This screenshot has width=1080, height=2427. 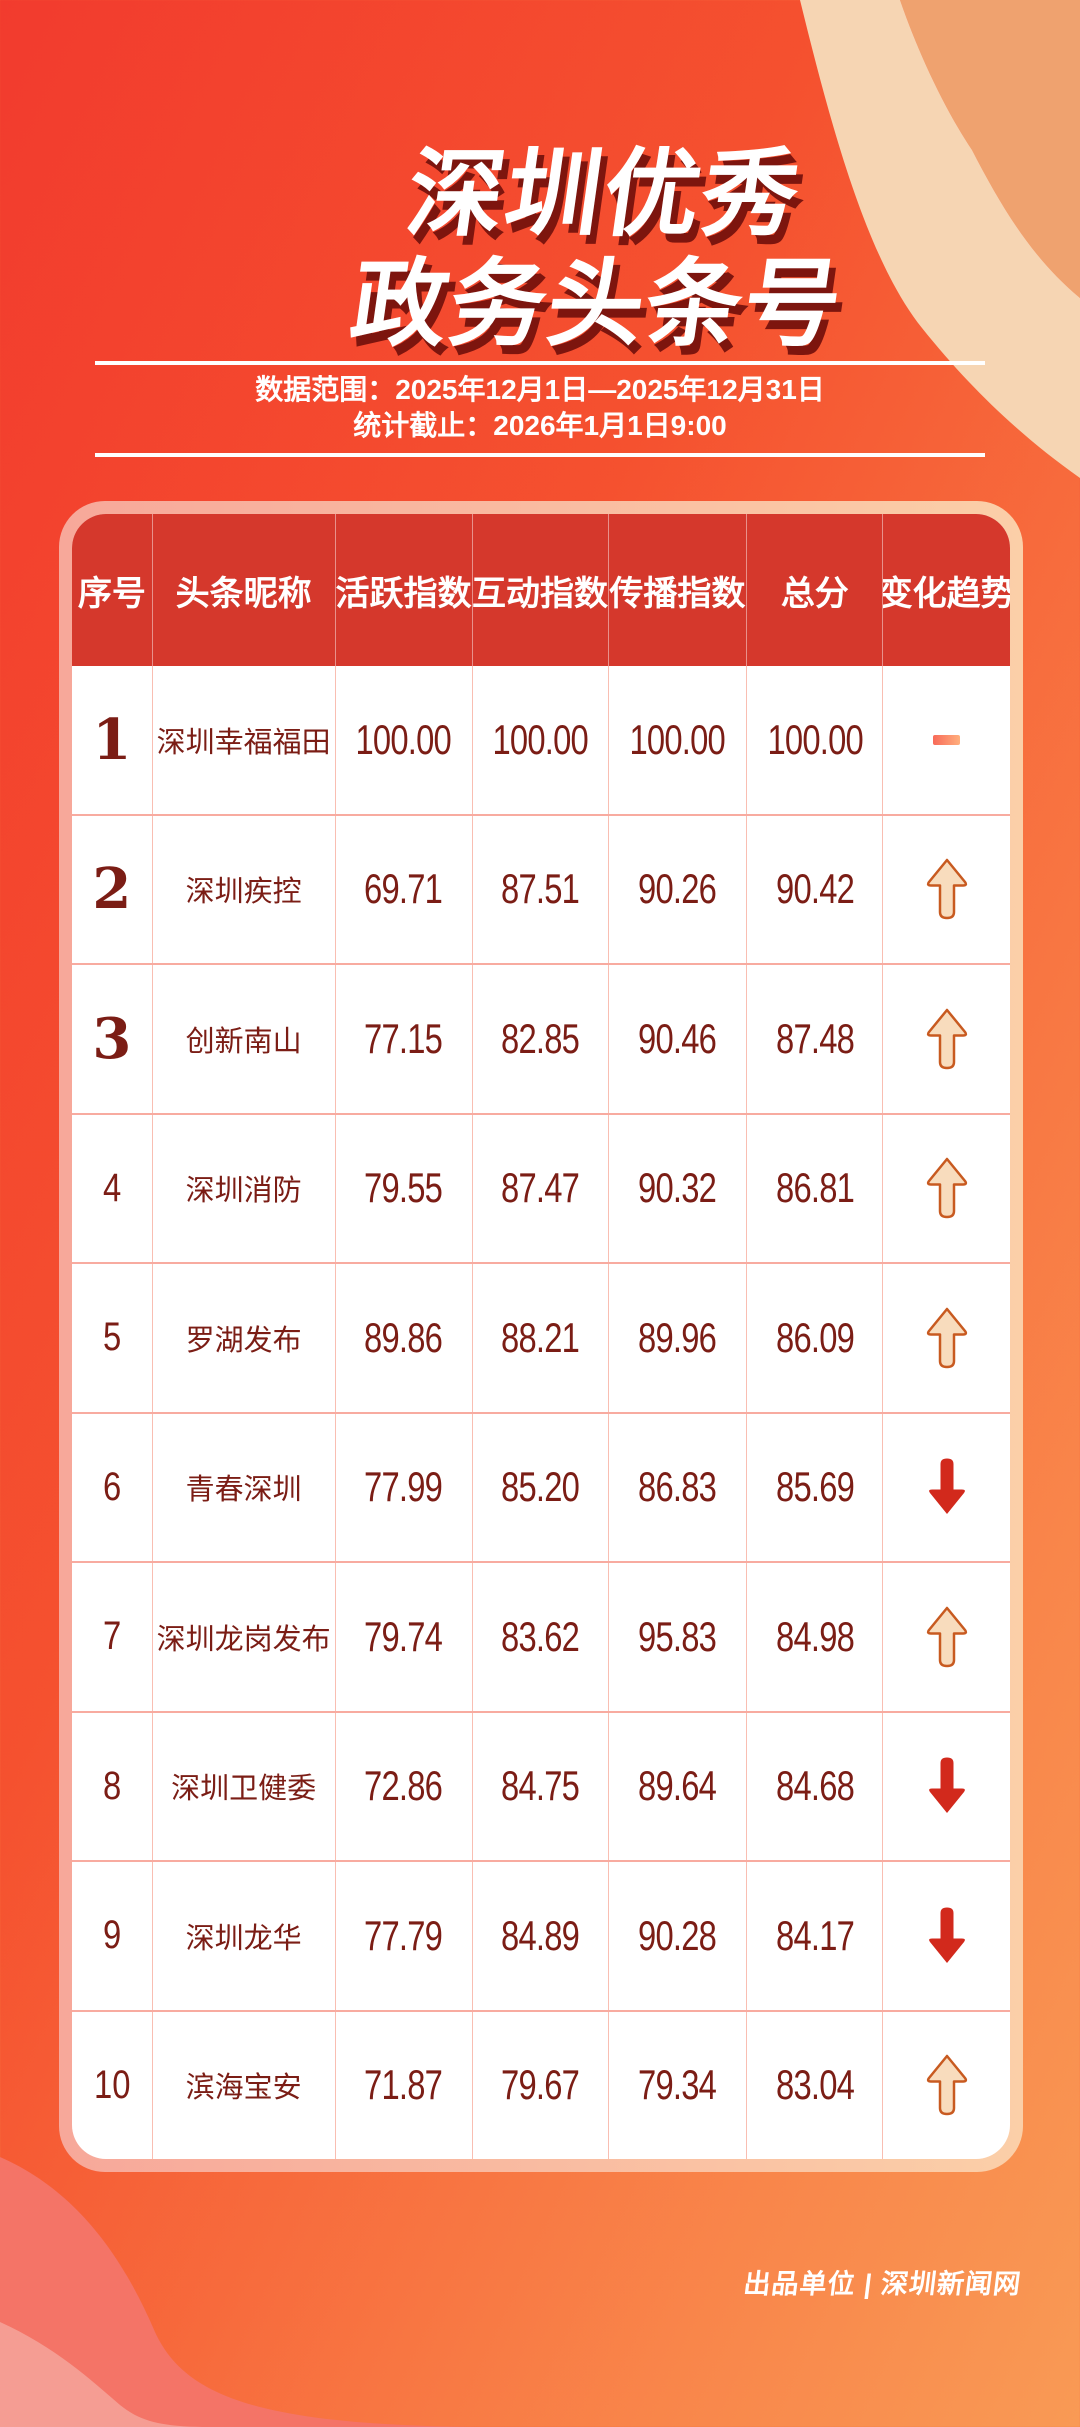 I want to click on account-name: 深圳幸福福田, so click(x=243, y=742).